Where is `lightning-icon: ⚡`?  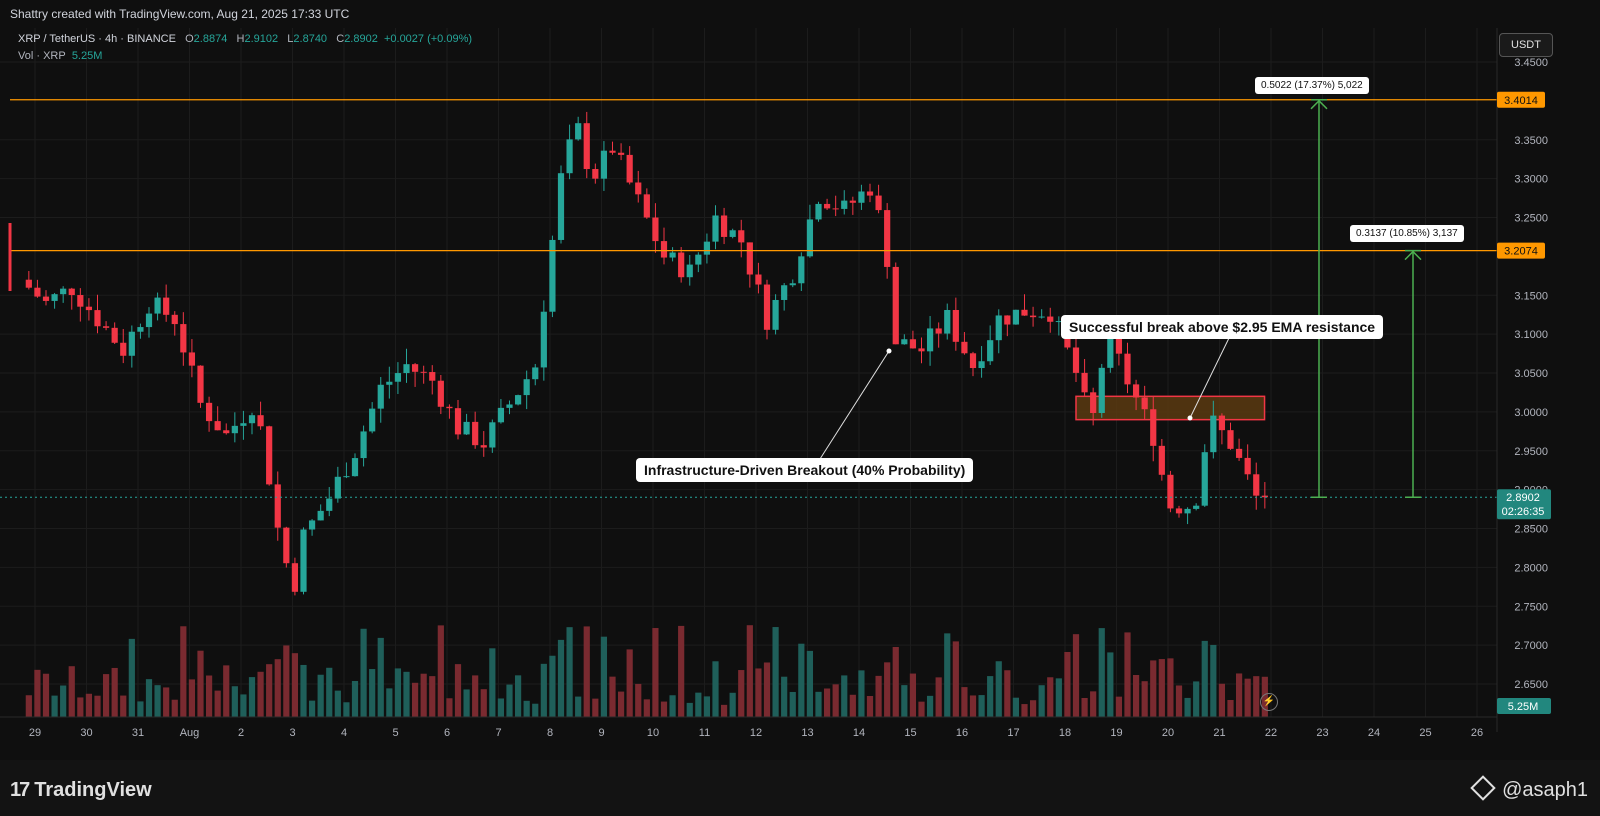
lightning-icon: ⚡ is located at coordinates (1269, 702).